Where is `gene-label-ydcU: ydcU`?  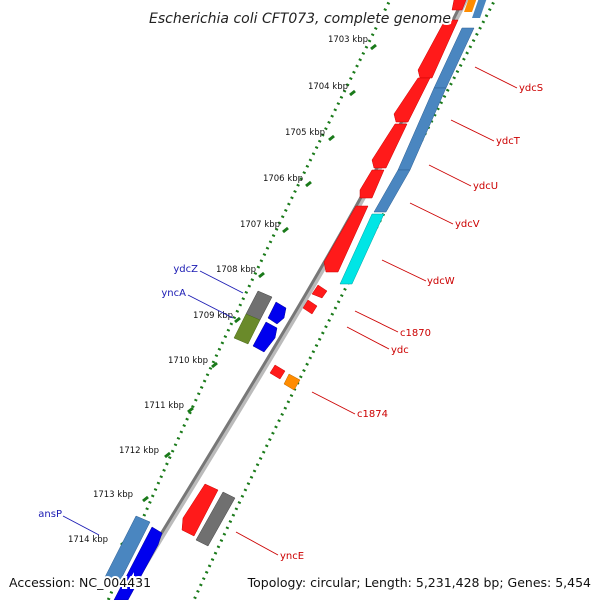 gene-label-ydcU: ydcU is located at coordinates (485, 186).